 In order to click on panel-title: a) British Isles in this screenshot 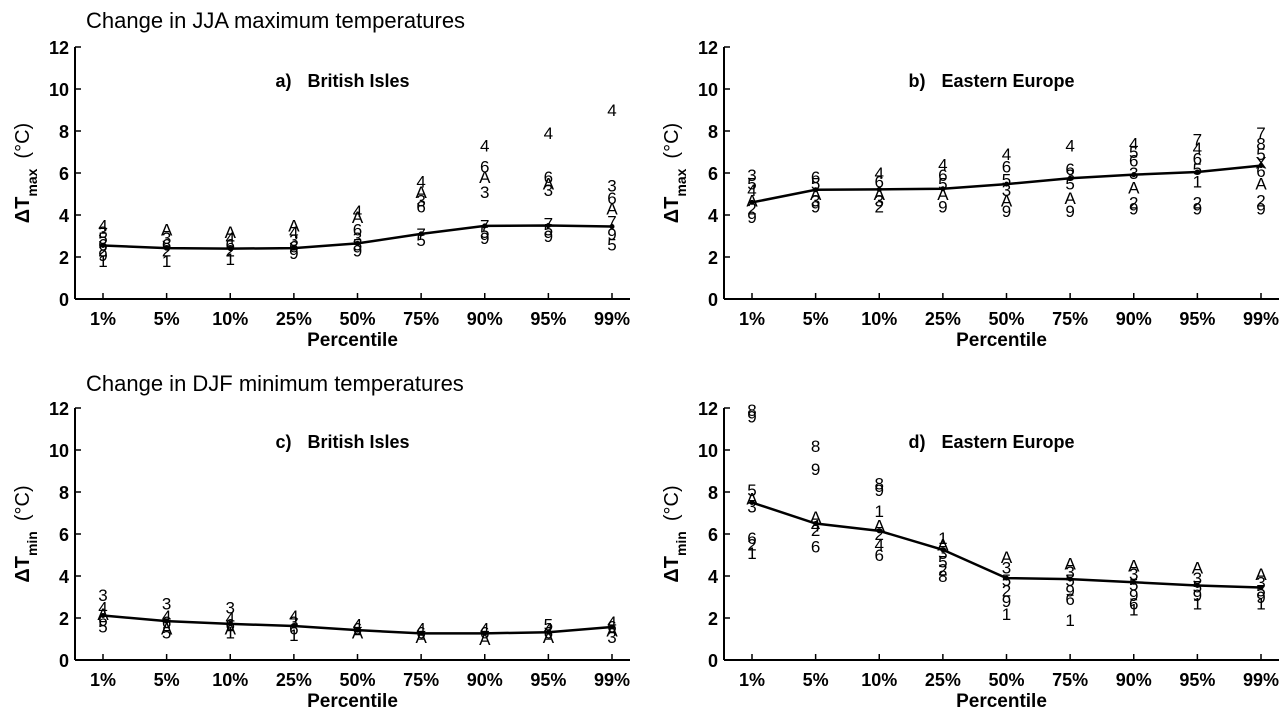, I will do `click(342, 81)`.